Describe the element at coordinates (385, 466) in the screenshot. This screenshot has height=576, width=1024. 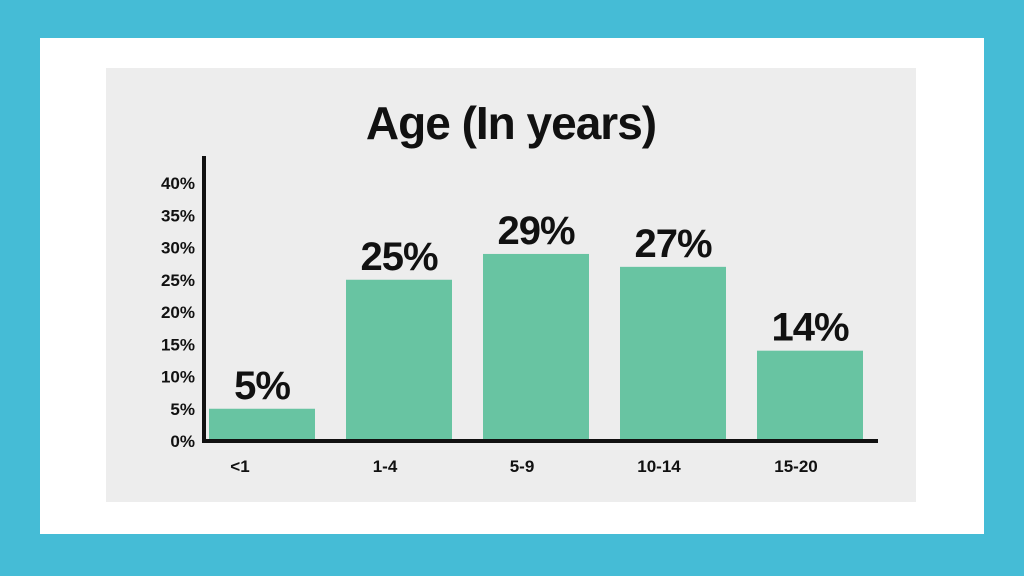
I see `x-tick-label: 1-4` at that location.